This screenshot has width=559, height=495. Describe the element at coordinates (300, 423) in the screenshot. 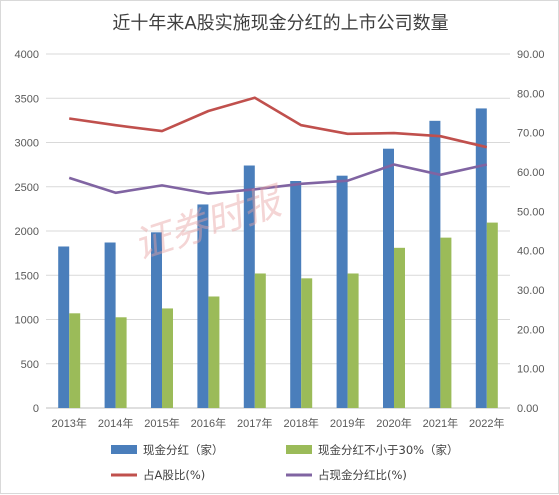

I see `x-tick-label: 2018年` at that location.